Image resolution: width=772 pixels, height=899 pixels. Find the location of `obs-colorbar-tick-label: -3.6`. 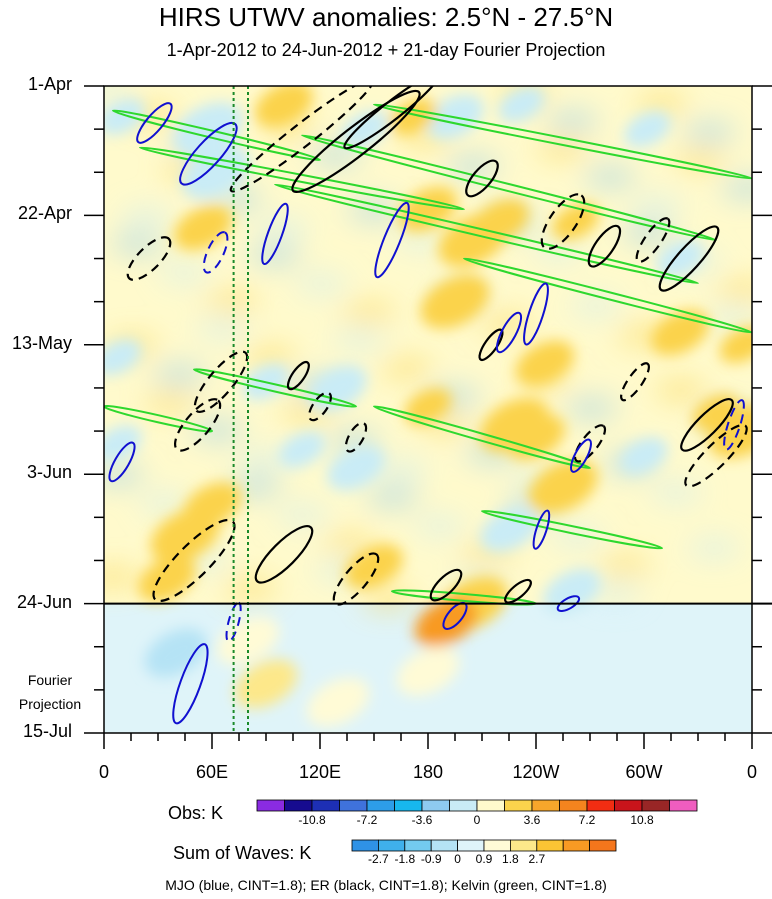

obs-colorbar-tick-label: -3.6 is located at coordinates (422, 820).